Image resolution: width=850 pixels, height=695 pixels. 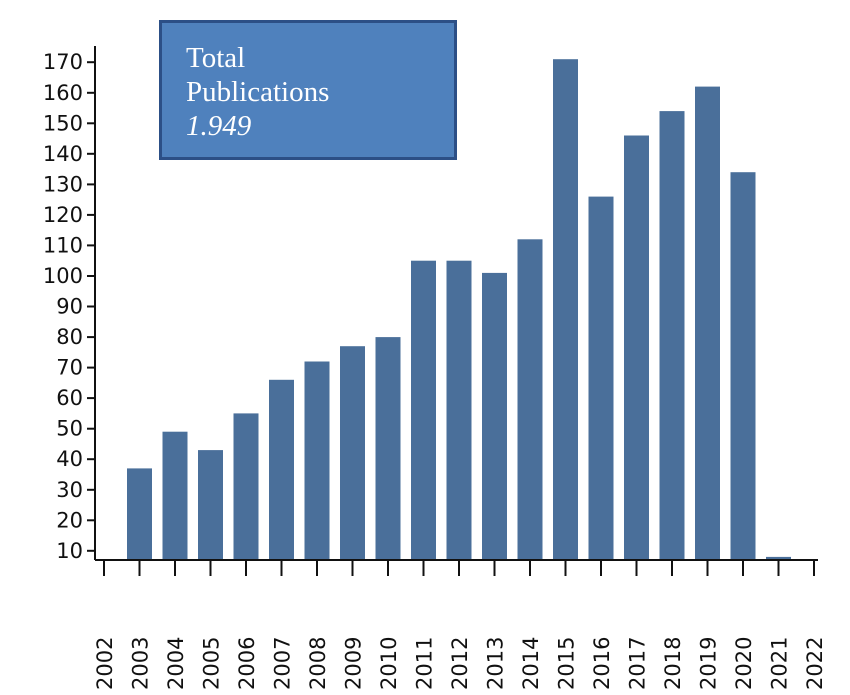 I want to click on total-label-line1: Total, so click(x=216, y=58).